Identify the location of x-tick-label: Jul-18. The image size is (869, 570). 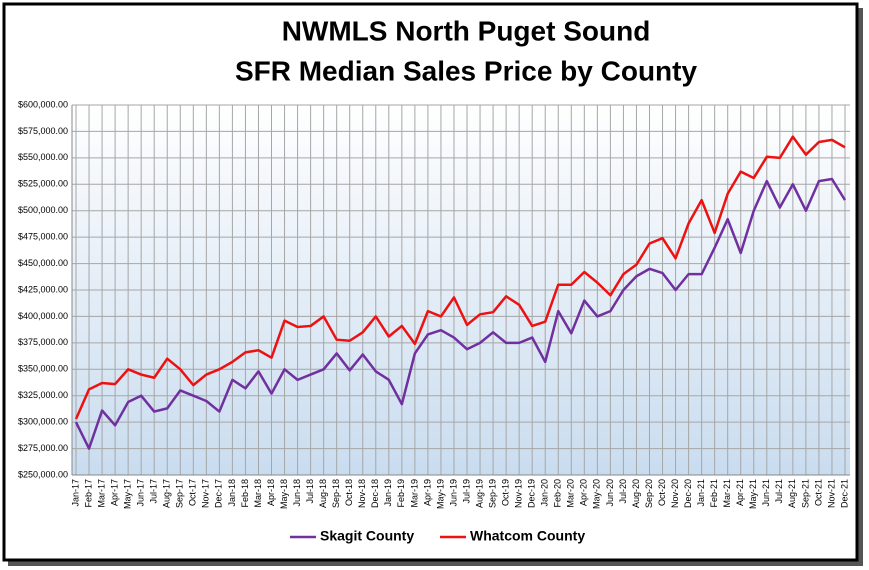
(310, 491).